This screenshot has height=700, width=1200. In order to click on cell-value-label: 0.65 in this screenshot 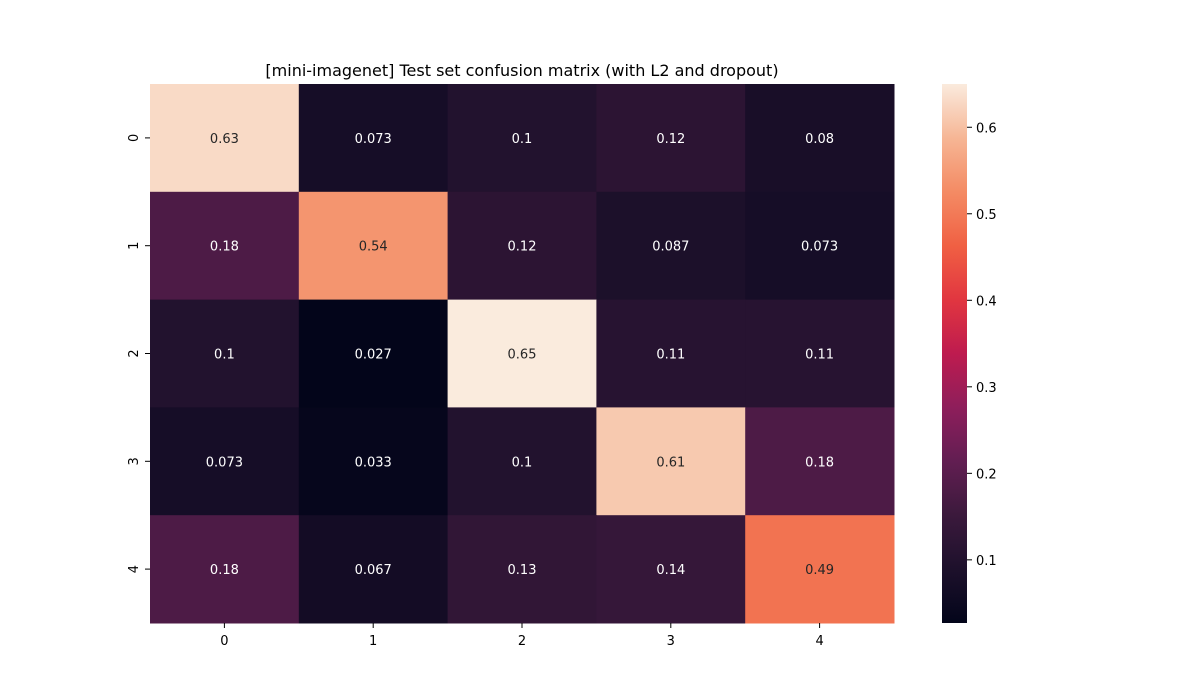, I will do `click(522, 355)`.